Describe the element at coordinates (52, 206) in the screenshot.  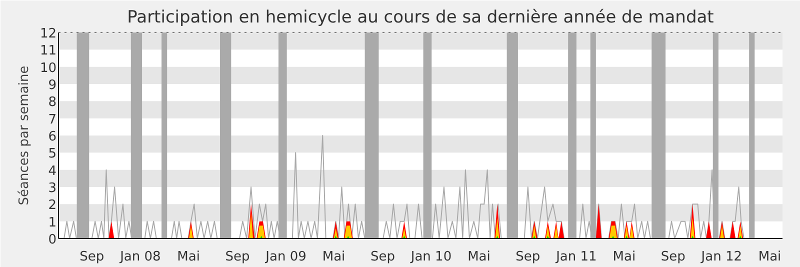
I see `y-tick-label: 2` at that location.